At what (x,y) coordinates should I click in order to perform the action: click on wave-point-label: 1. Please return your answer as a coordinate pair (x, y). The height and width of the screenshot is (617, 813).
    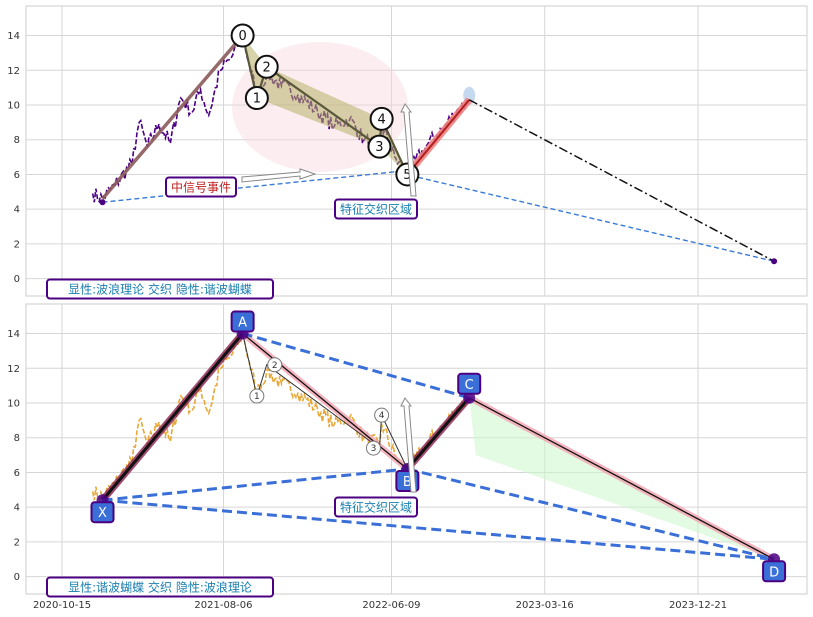
    Looking at the image, I should click on (257, 99).